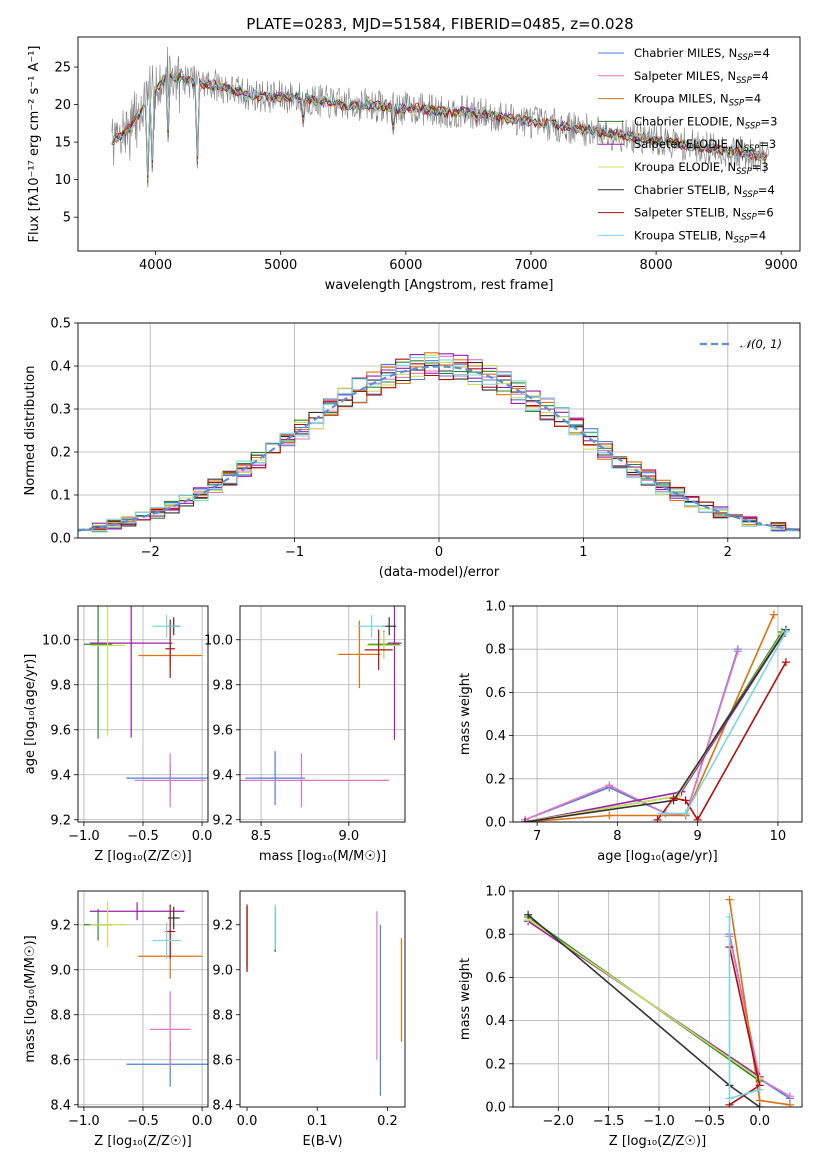 The width and height of the screenshot is (819, 1170). What do you see at coordinates (60, 496) in the screenshot?
I see `y-tick-label: 0.1` at bounding box center [60, 496].